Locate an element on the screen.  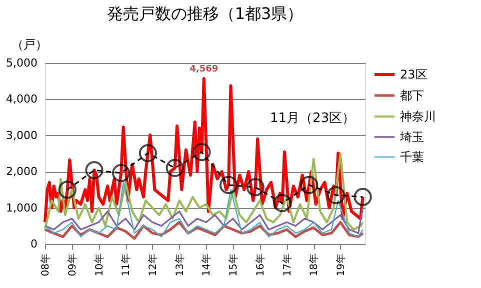
x-tick-label: 18年 is located at coordinates (314, 265).